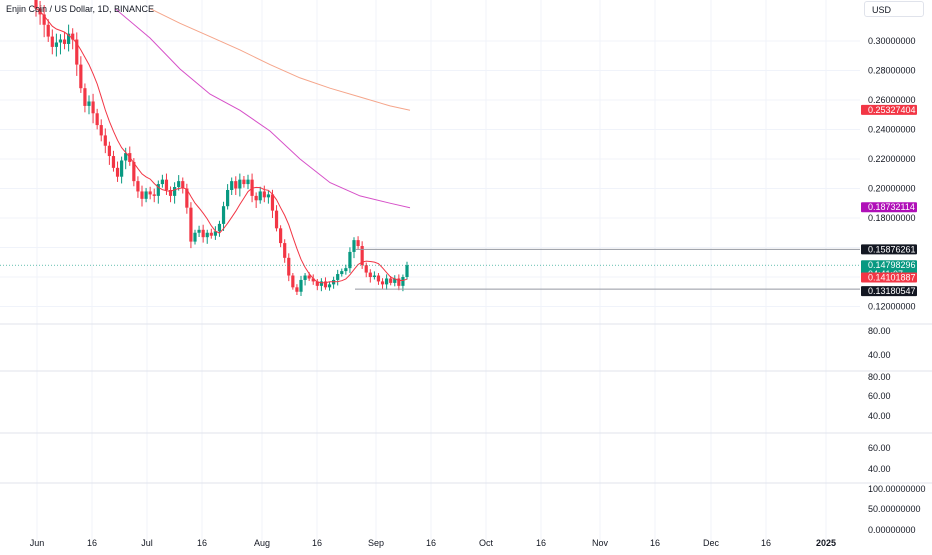 This screenshot has height=555, width=932. What do you see at coordinates (897, 489) in the screenshot?
I see `pane-4-axis-label: 100.00000000` at bounding box center [897, 489].